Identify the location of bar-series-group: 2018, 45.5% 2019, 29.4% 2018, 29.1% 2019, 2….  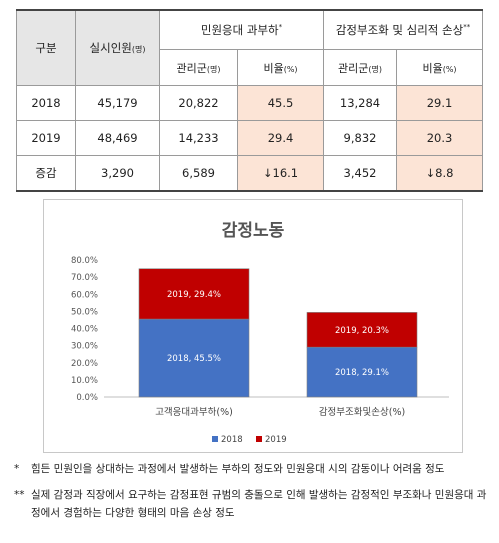
(278, 333).